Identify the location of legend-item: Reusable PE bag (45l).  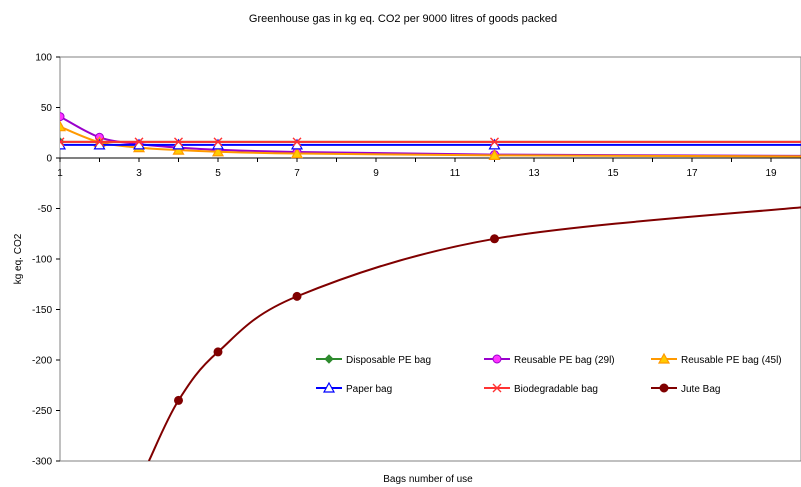
(716, 359).